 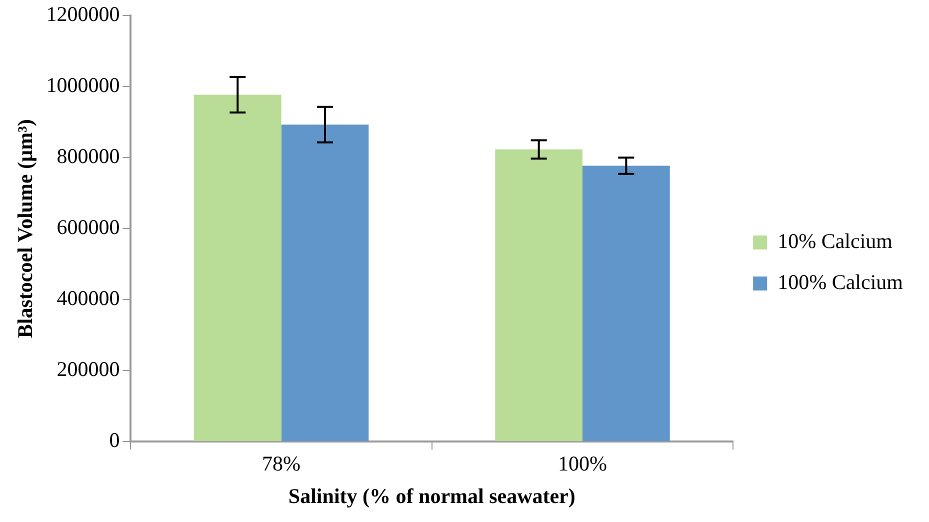 I want to click on legend-label: 10% Calcium, so click(x=835, y=241).